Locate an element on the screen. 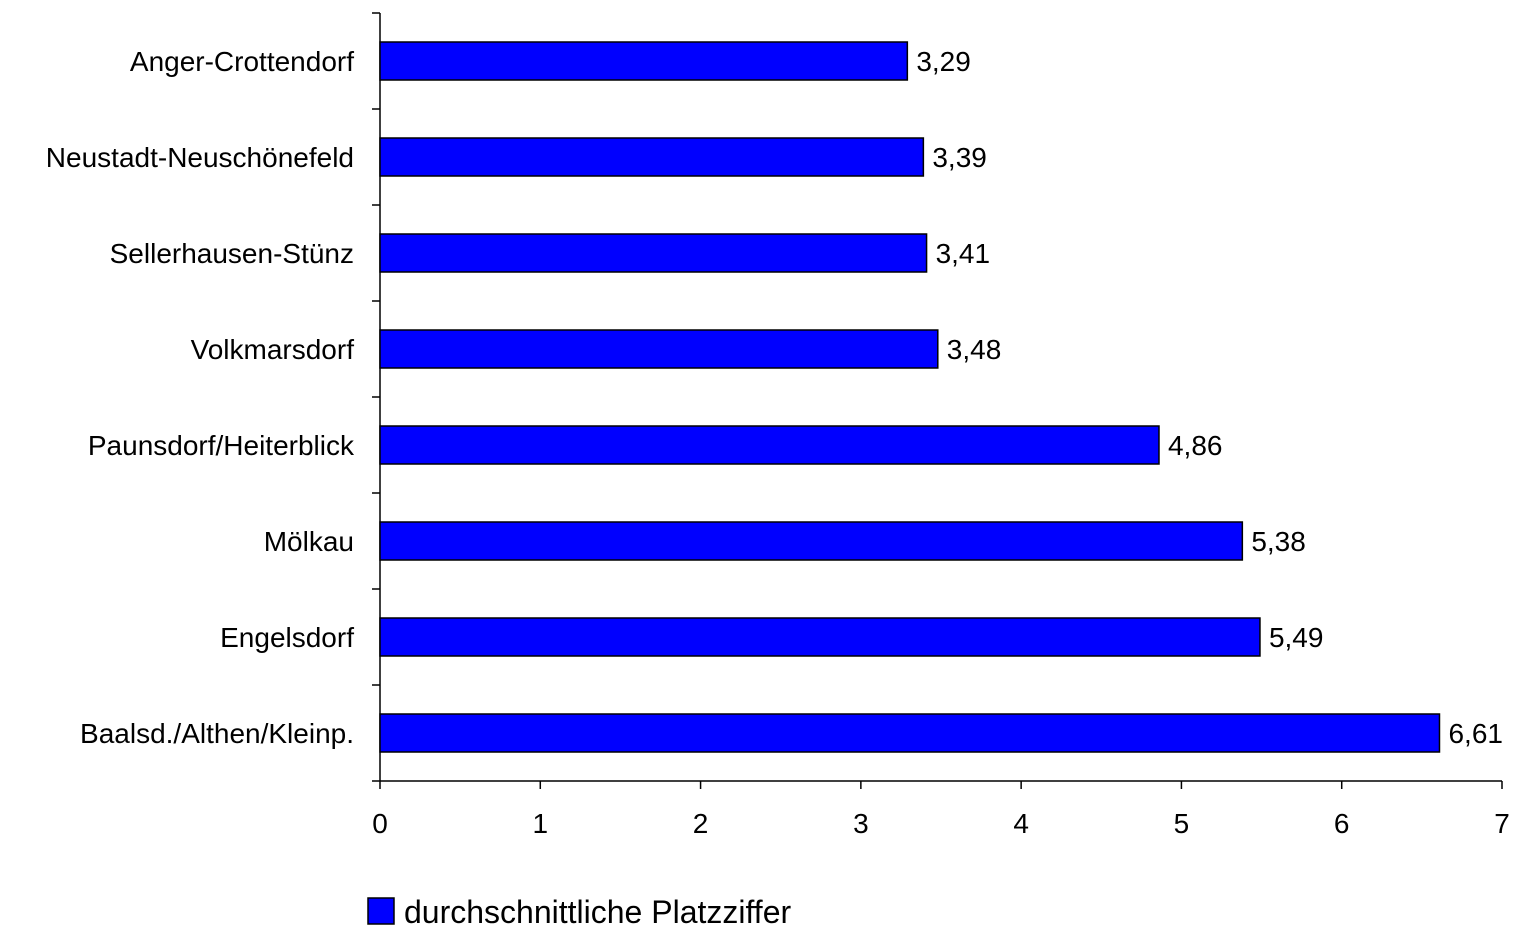 This screenshot has width=1516, height=926. category-label: Paunsdorf/Heiterblick is located at coordinates (221, 445).